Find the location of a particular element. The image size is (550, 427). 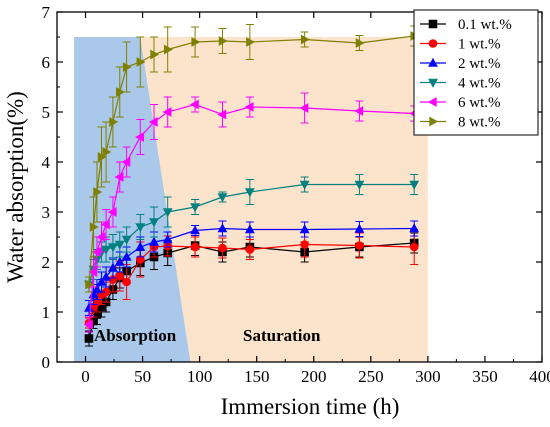

y-tick-label: 0 is located at coordinates (46, 362).